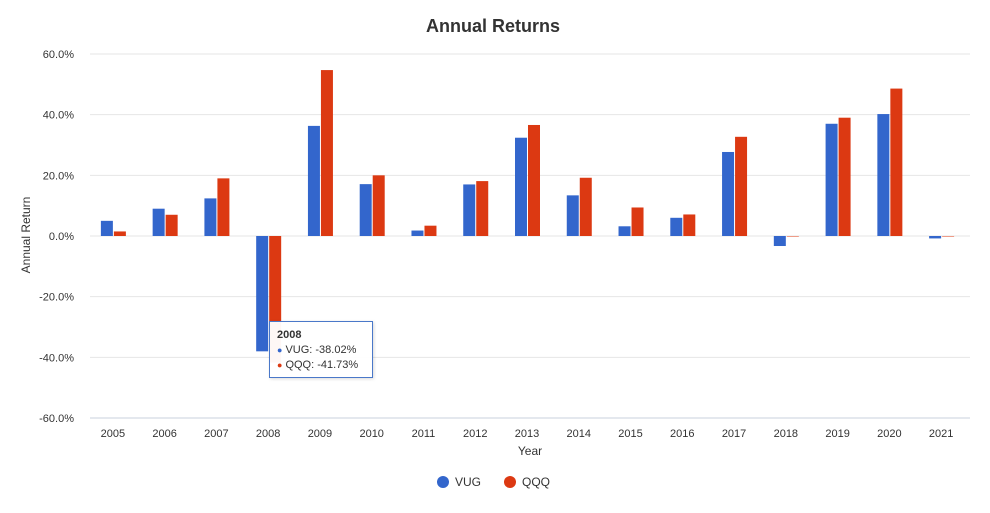 The height and width of the screenshot is (513, 990). Describe the element at coordinates (210, 217) in the screenshot. I see `bar-vug-2007` at that location.